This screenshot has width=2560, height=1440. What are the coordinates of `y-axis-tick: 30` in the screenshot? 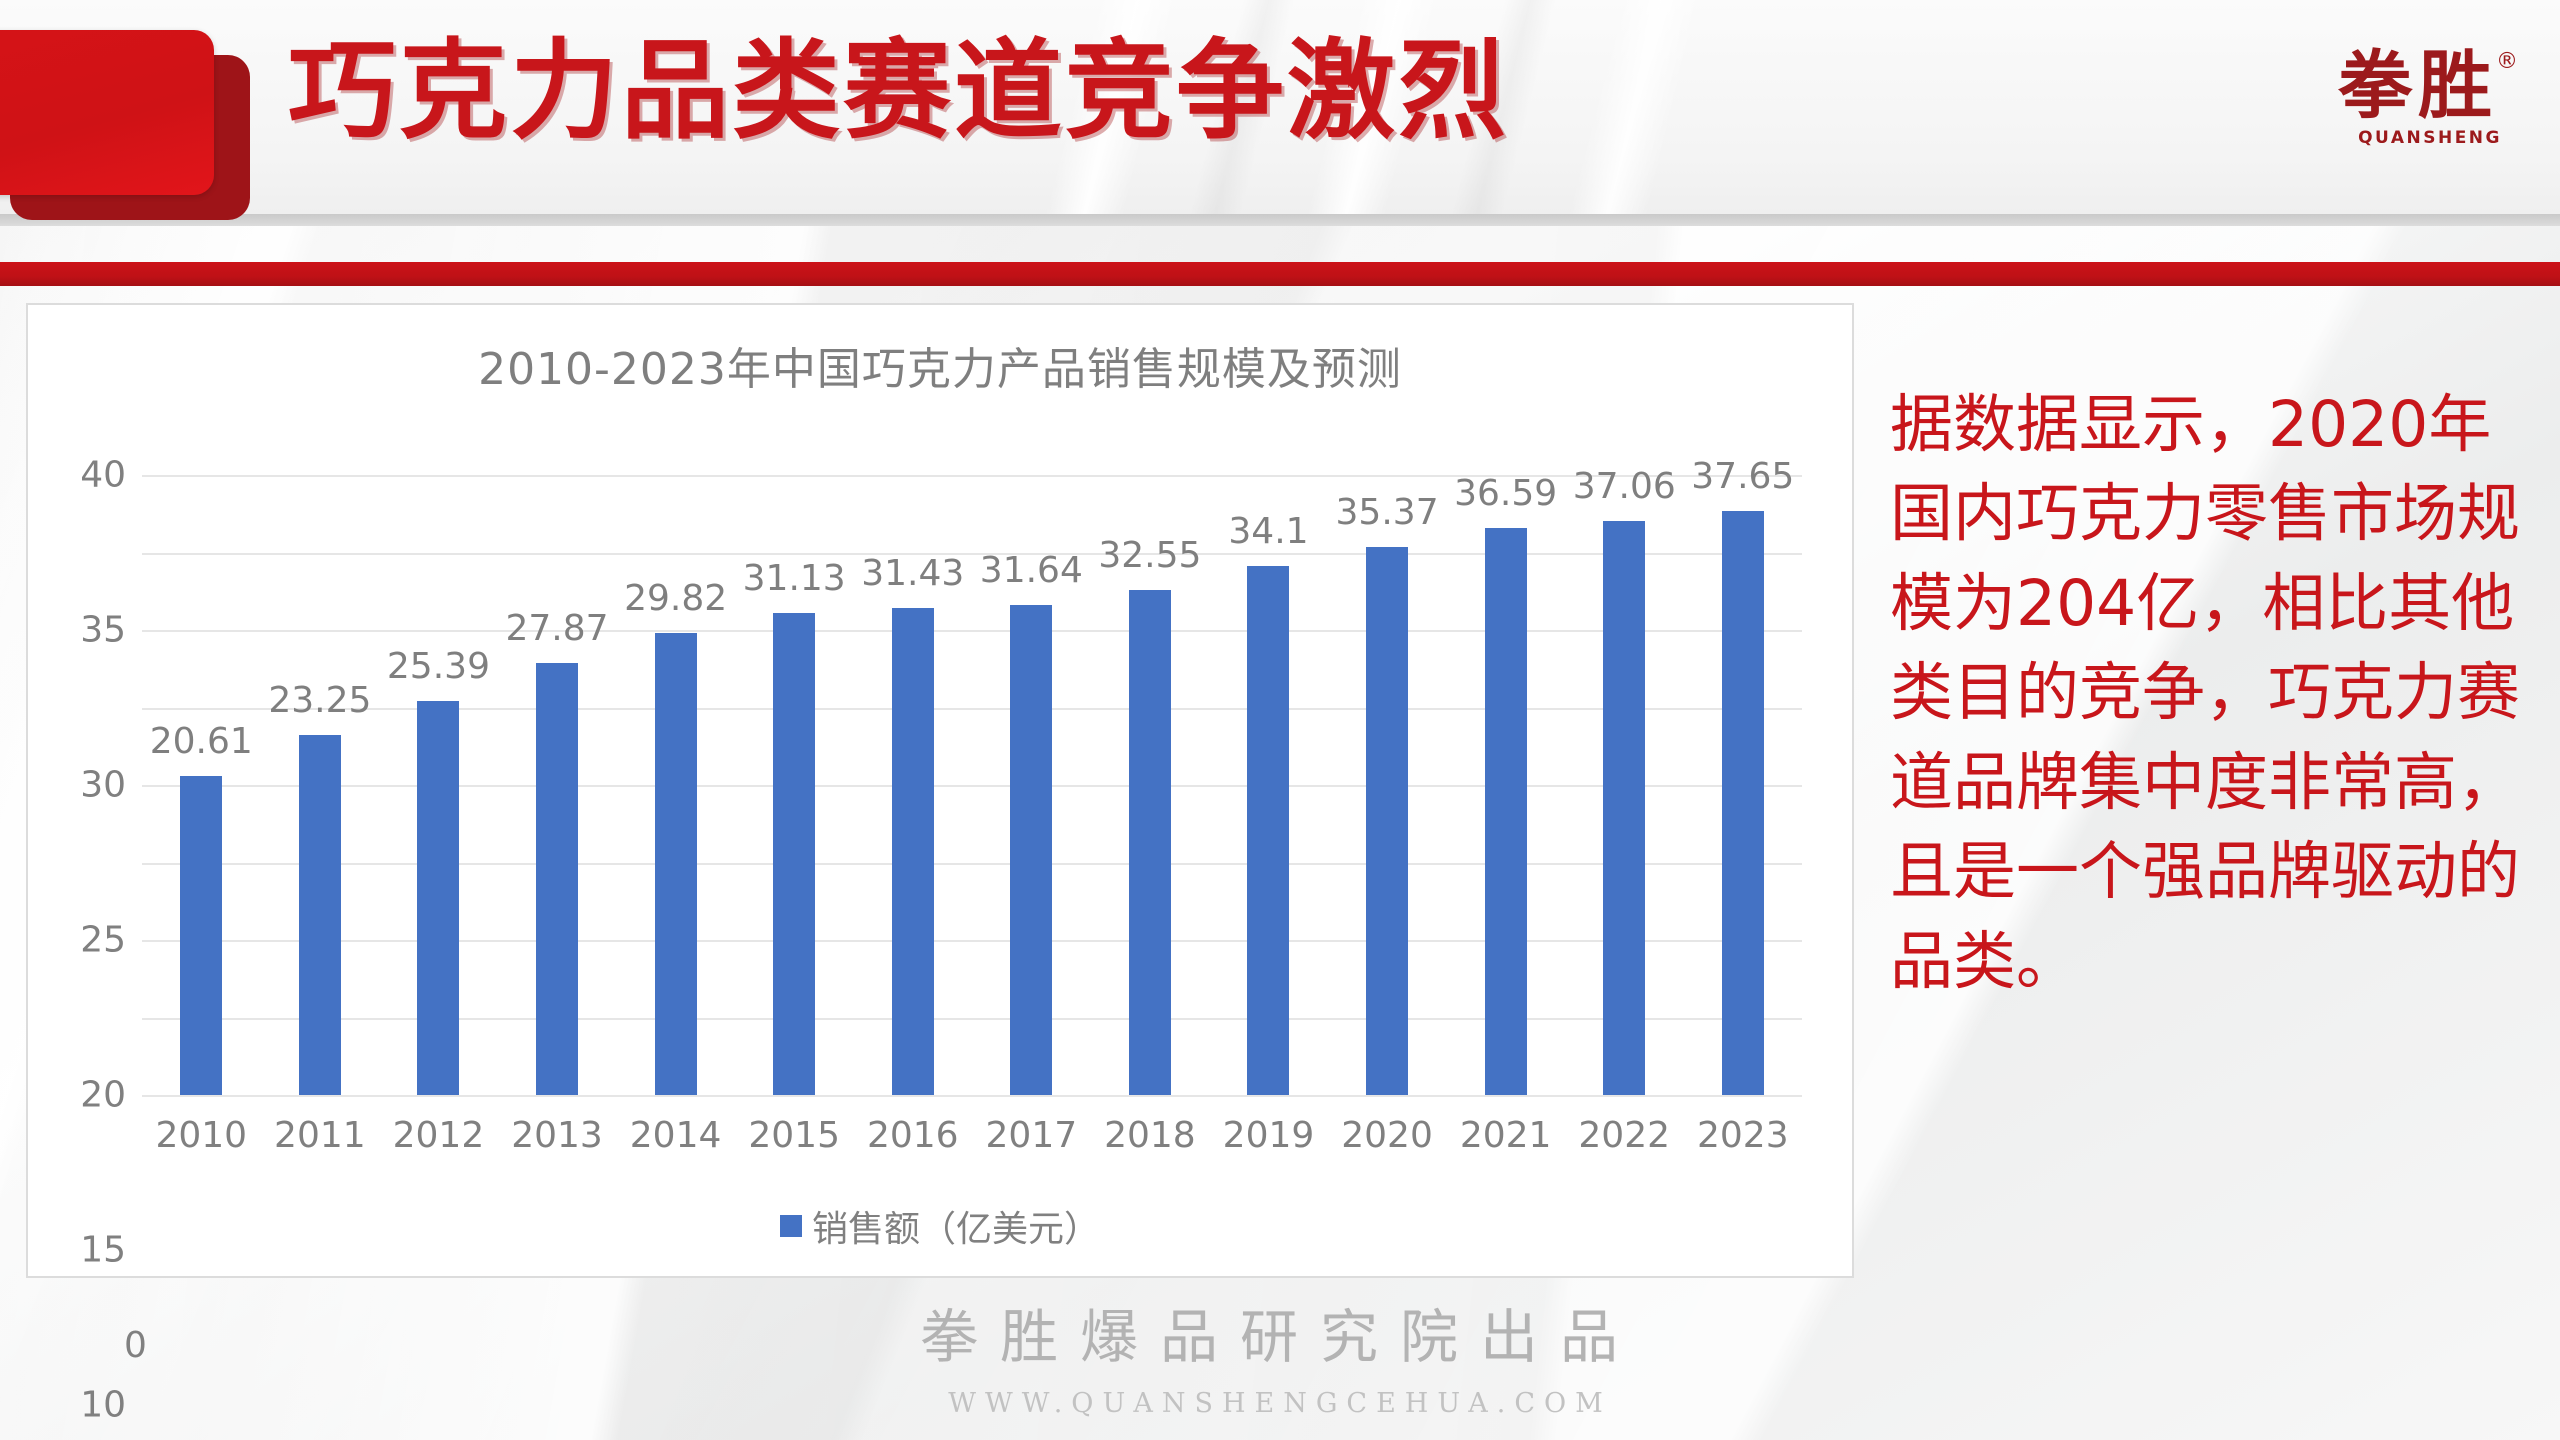 It's located at (103, 785).